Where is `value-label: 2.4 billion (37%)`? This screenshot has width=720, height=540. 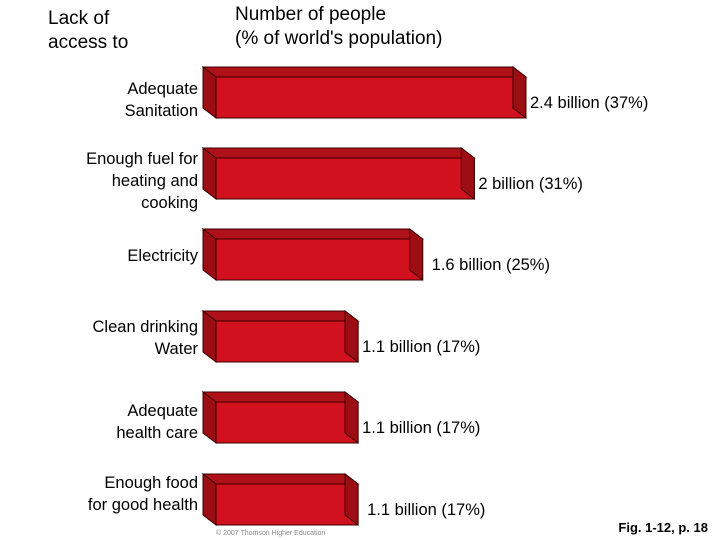 value-label: 2.4 billion (37%) is located at coordinates (589, 103).